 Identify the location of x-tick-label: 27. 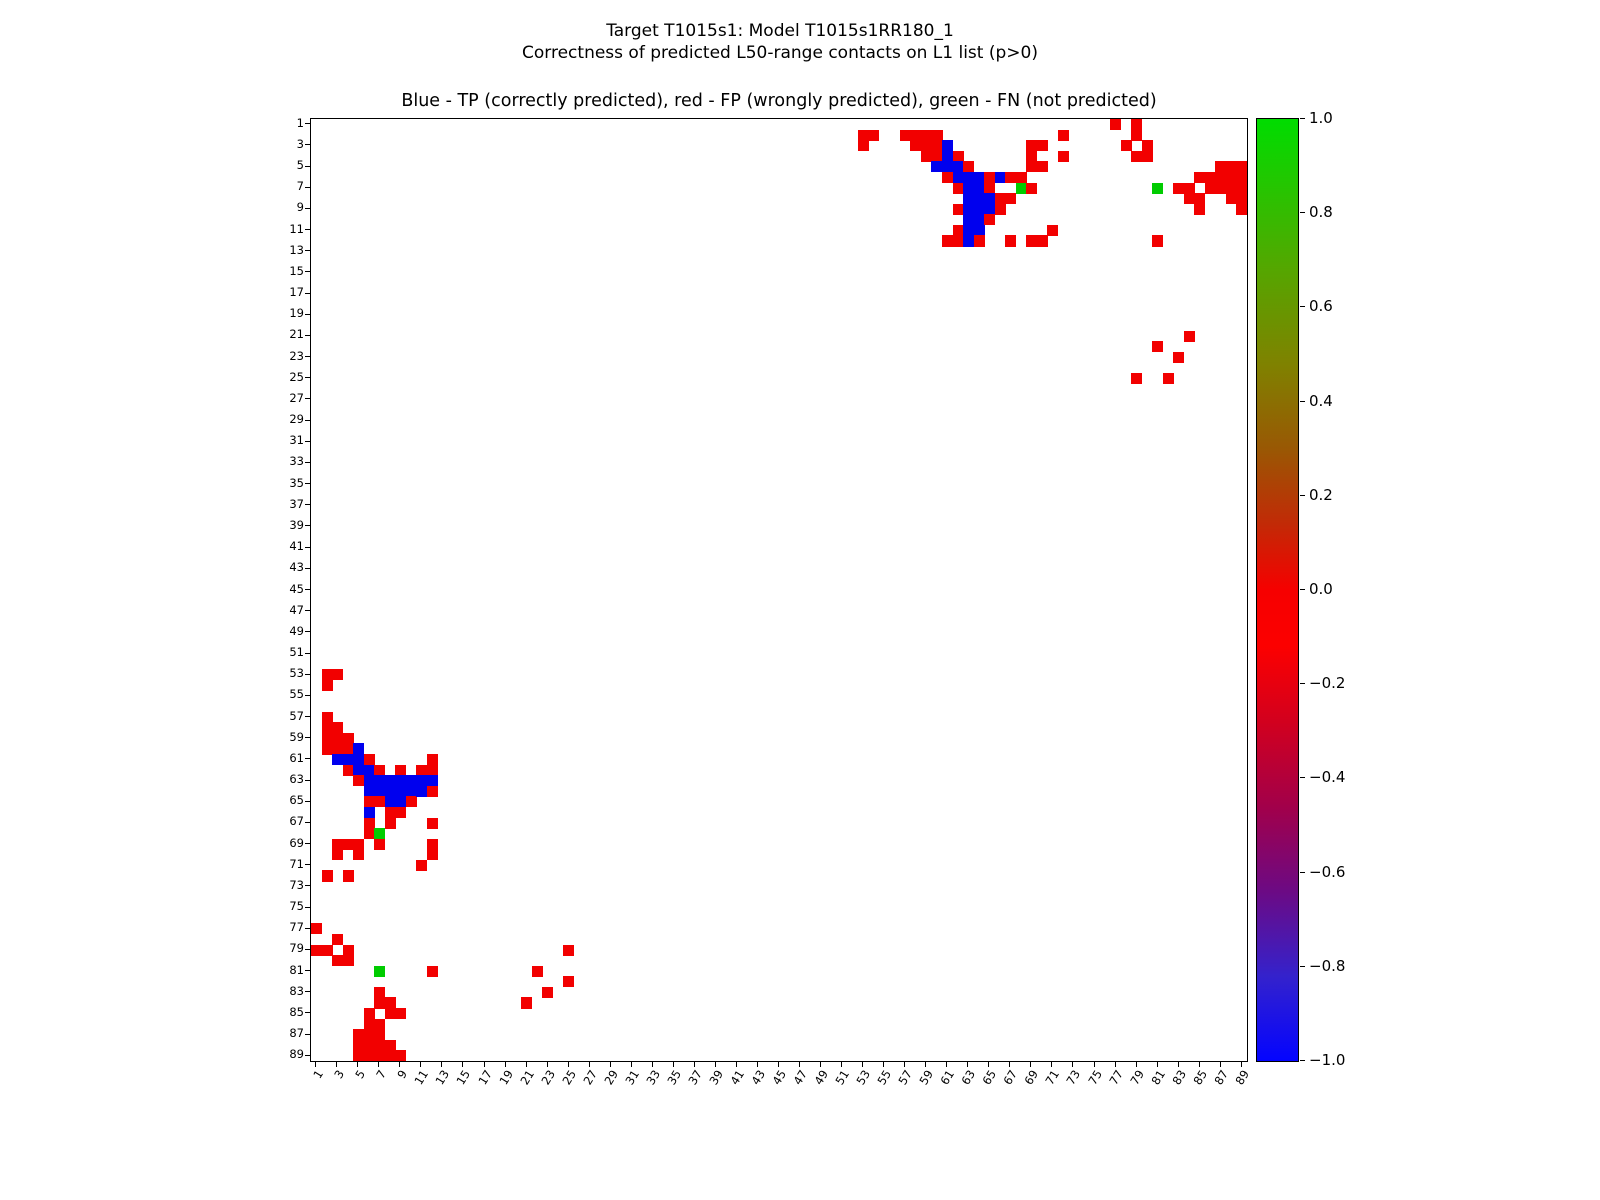
(590, 1077).